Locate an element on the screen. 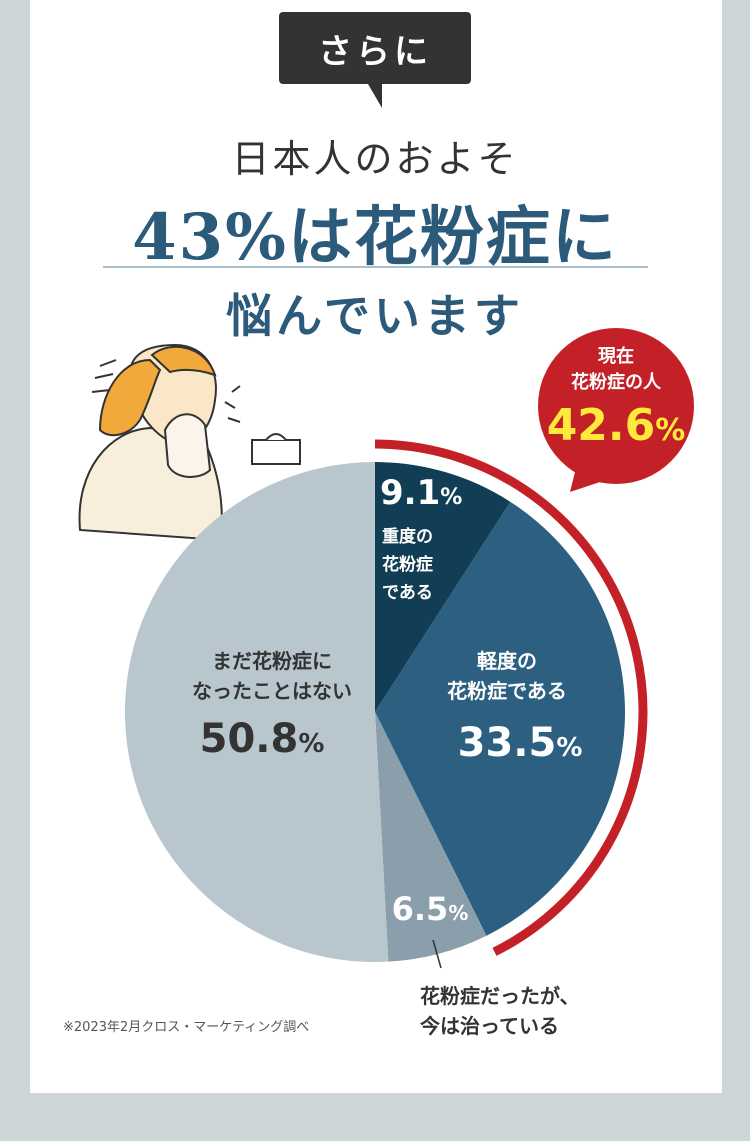  slice-never-unit: % is located at coordinates (311, 744).